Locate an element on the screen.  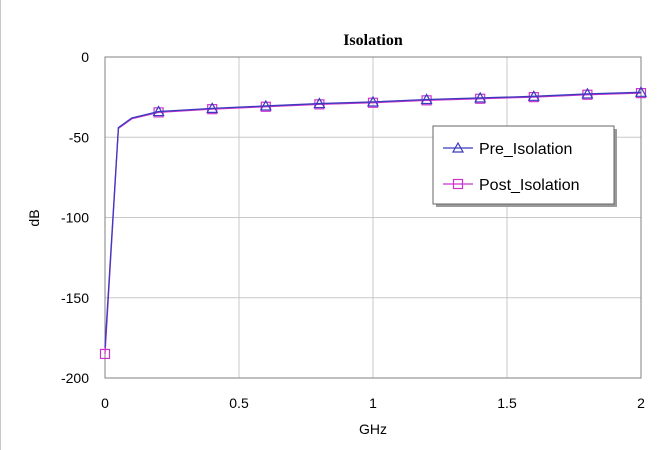
legend: Pre_Isolation Post_Isolation is located at coordinates (524, 166).